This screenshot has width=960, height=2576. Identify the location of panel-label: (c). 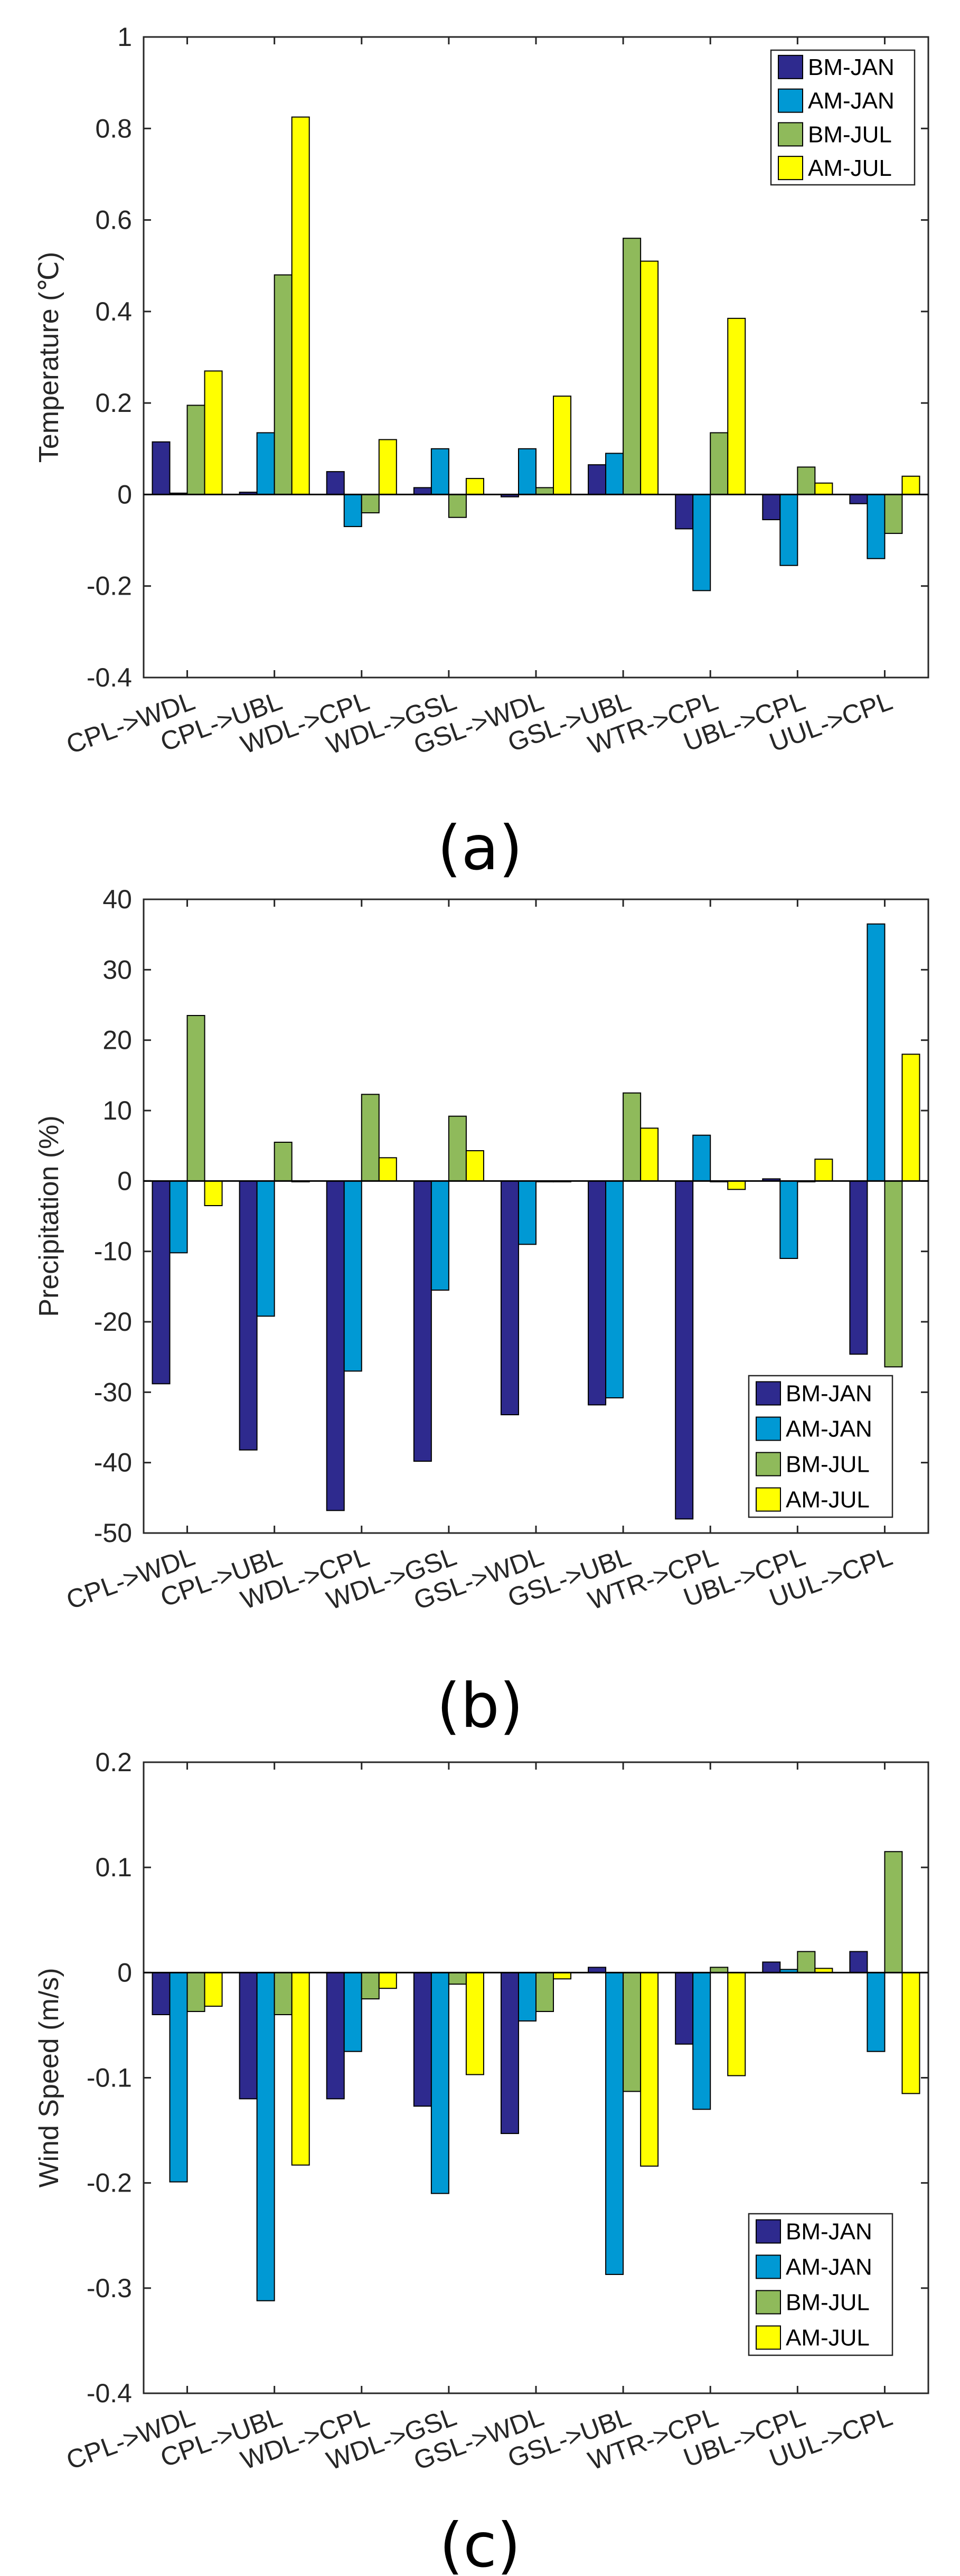
(480, 2543).